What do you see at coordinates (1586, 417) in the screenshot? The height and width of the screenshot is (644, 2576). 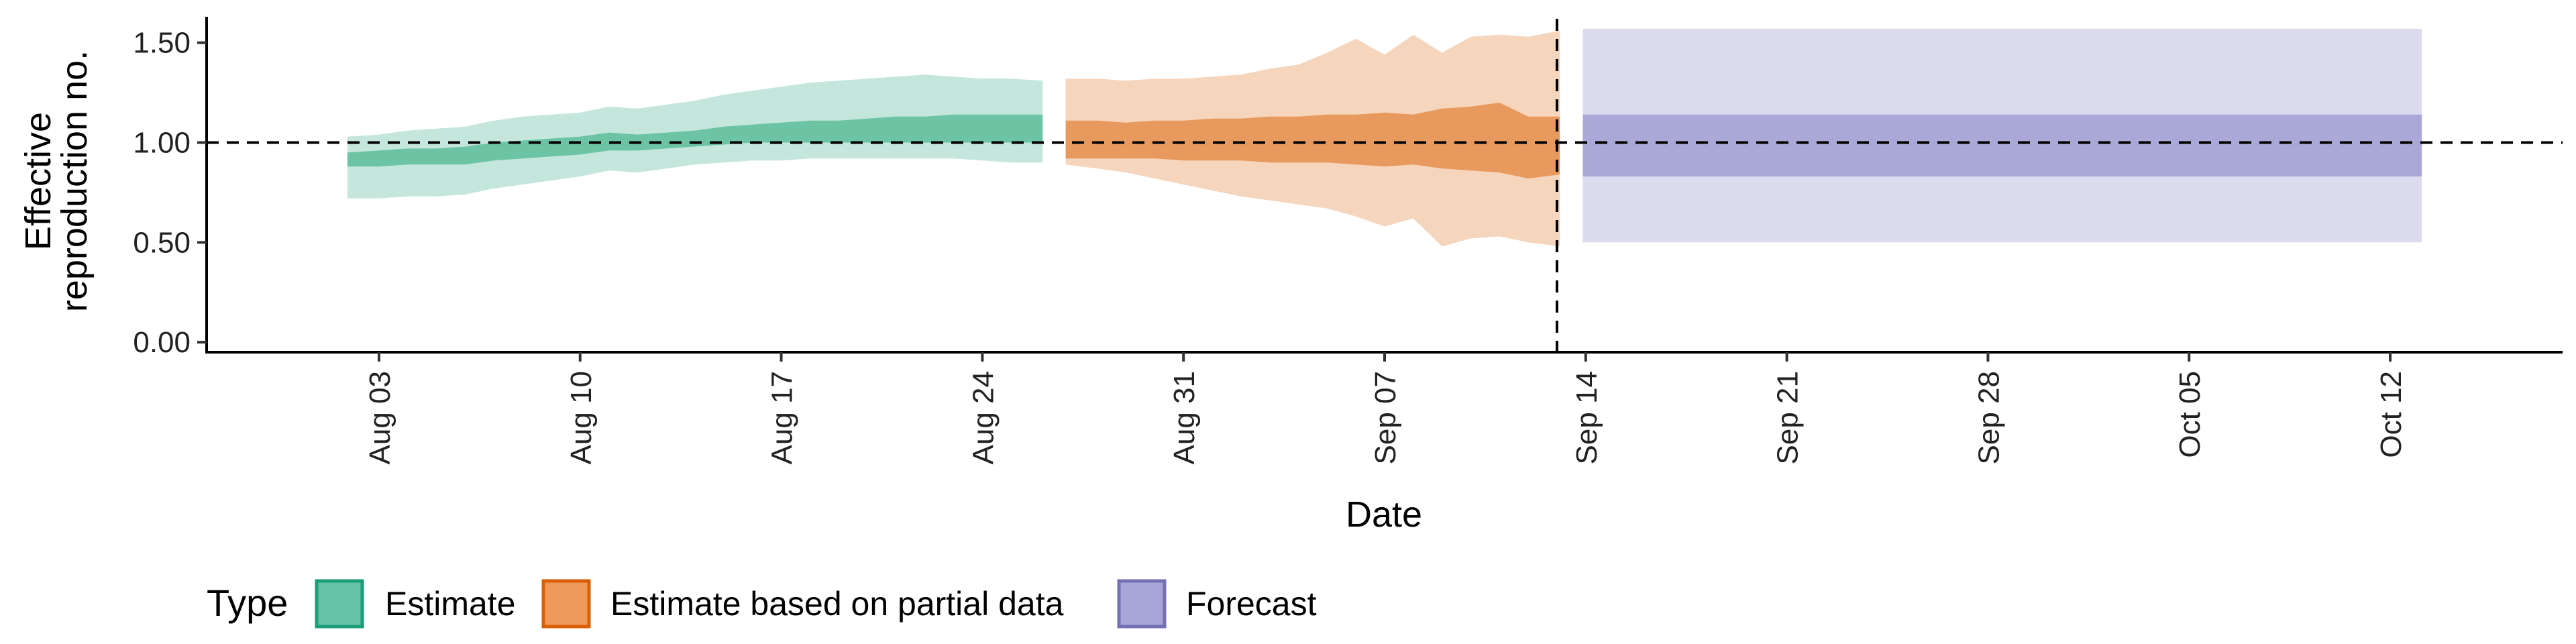 I see `x-tick-label: Sep 14` at bounding box center [1586, 417].